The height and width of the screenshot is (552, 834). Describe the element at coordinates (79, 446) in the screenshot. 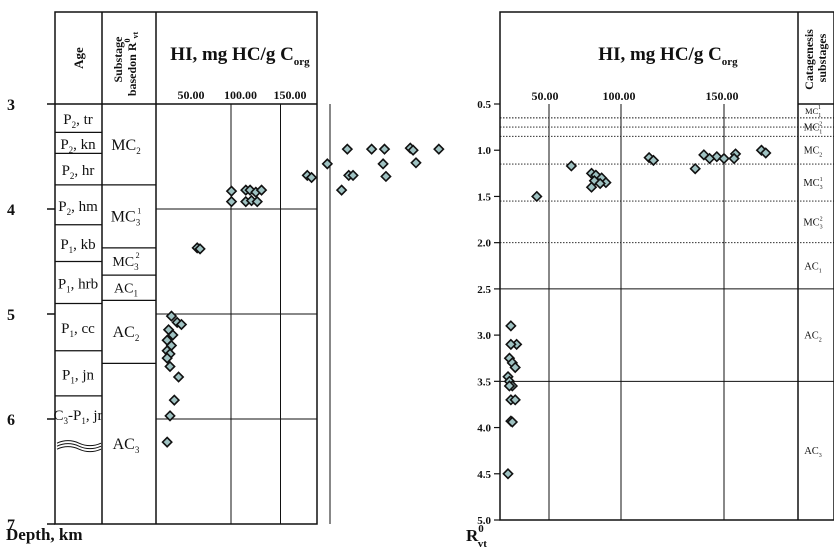

I see `unconformity-line` at that location.